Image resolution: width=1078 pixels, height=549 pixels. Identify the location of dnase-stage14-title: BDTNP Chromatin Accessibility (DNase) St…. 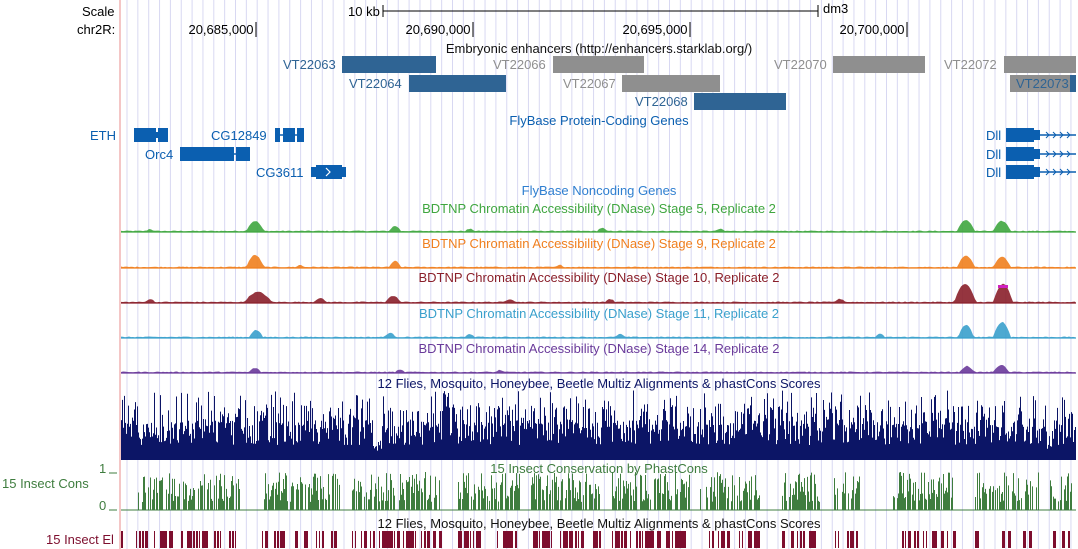
(599, 348).